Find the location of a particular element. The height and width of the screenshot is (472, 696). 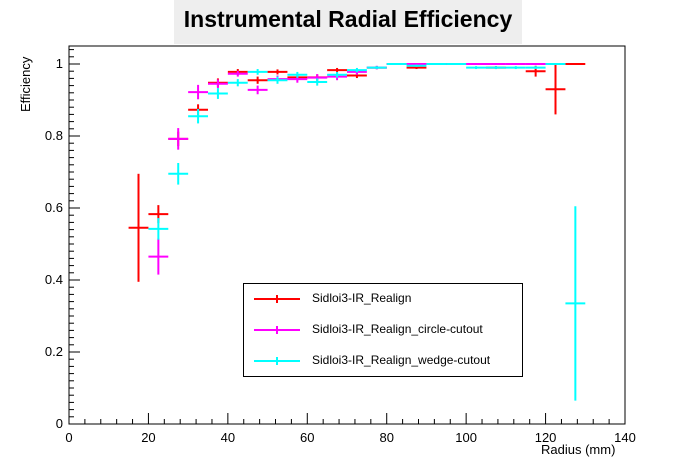

legend-entry-wedge-cutout: Sidloi3-IR_Realign_wedge-cutout is located at coordinates (383, 361).